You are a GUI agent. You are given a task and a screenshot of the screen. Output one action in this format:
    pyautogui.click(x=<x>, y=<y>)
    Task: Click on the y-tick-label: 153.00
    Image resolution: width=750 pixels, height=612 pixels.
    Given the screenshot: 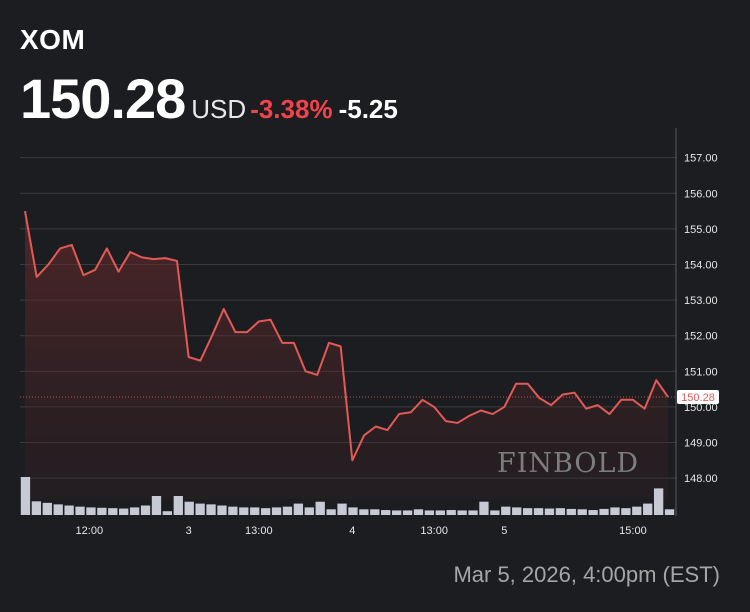 What is the action you would take?
    pyautogui.click(x=701, y=301)
    